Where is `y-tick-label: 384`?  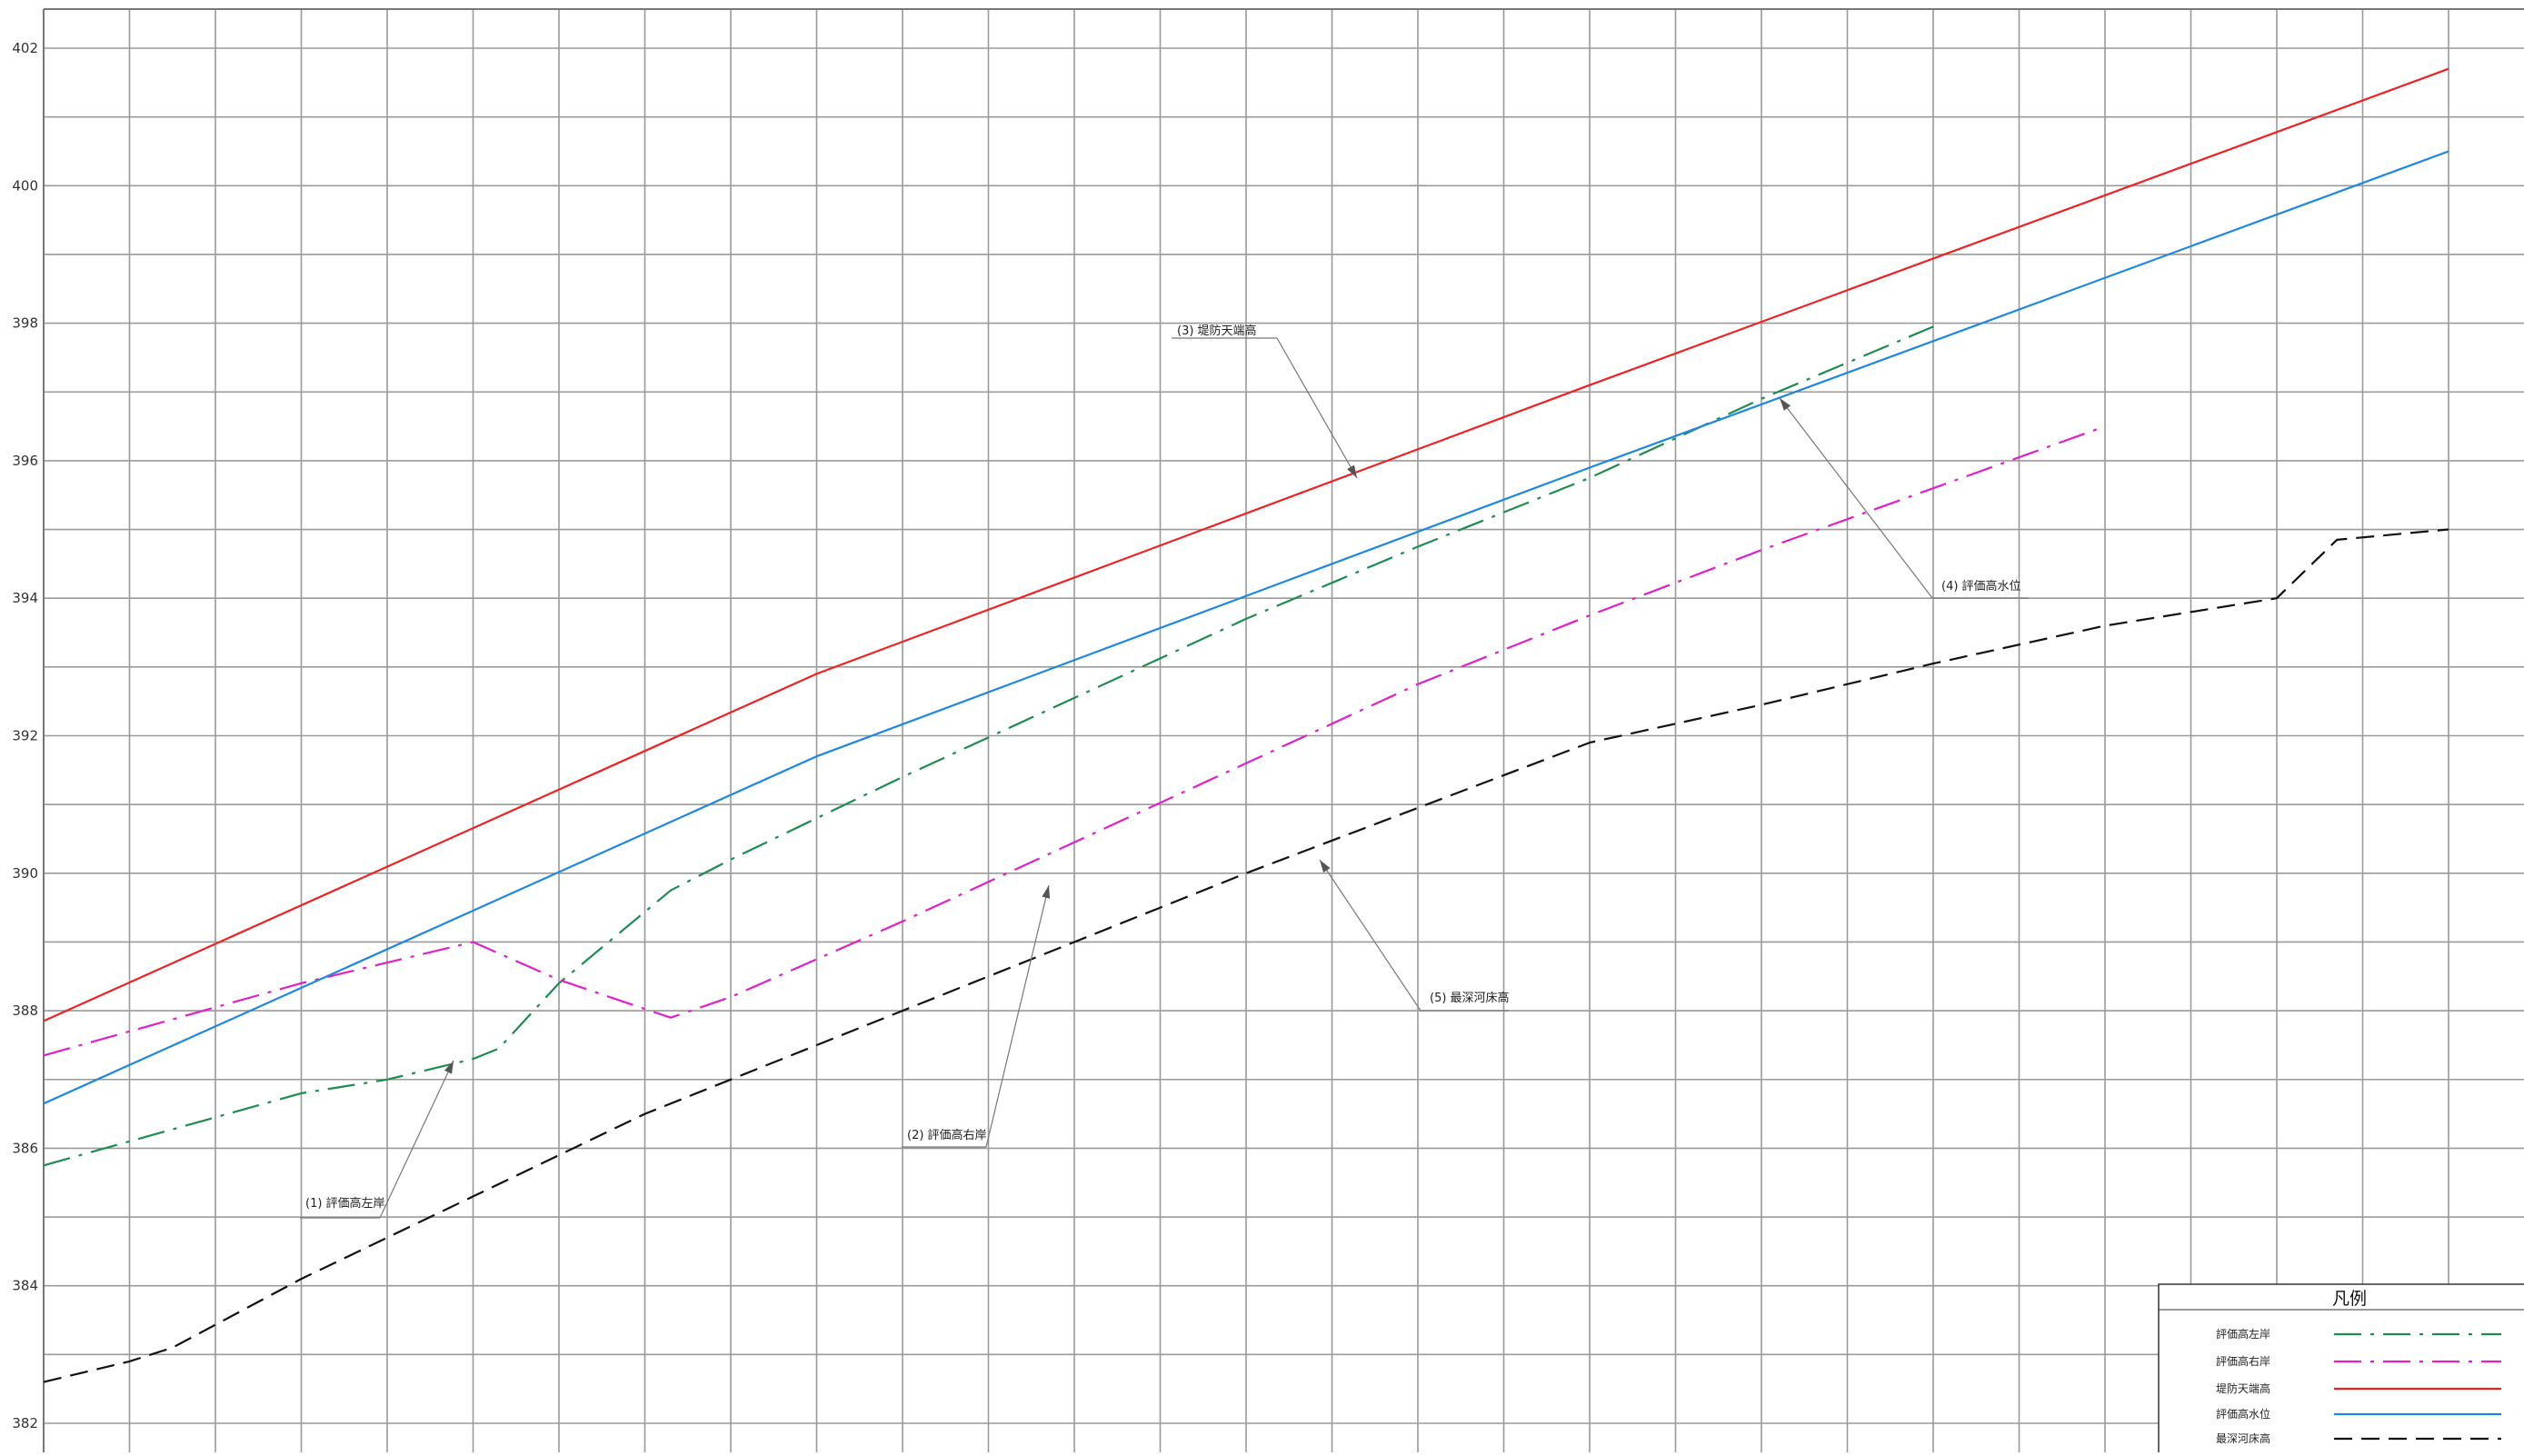
y-tick-label: 384 is located at coordinates (25, 1286).